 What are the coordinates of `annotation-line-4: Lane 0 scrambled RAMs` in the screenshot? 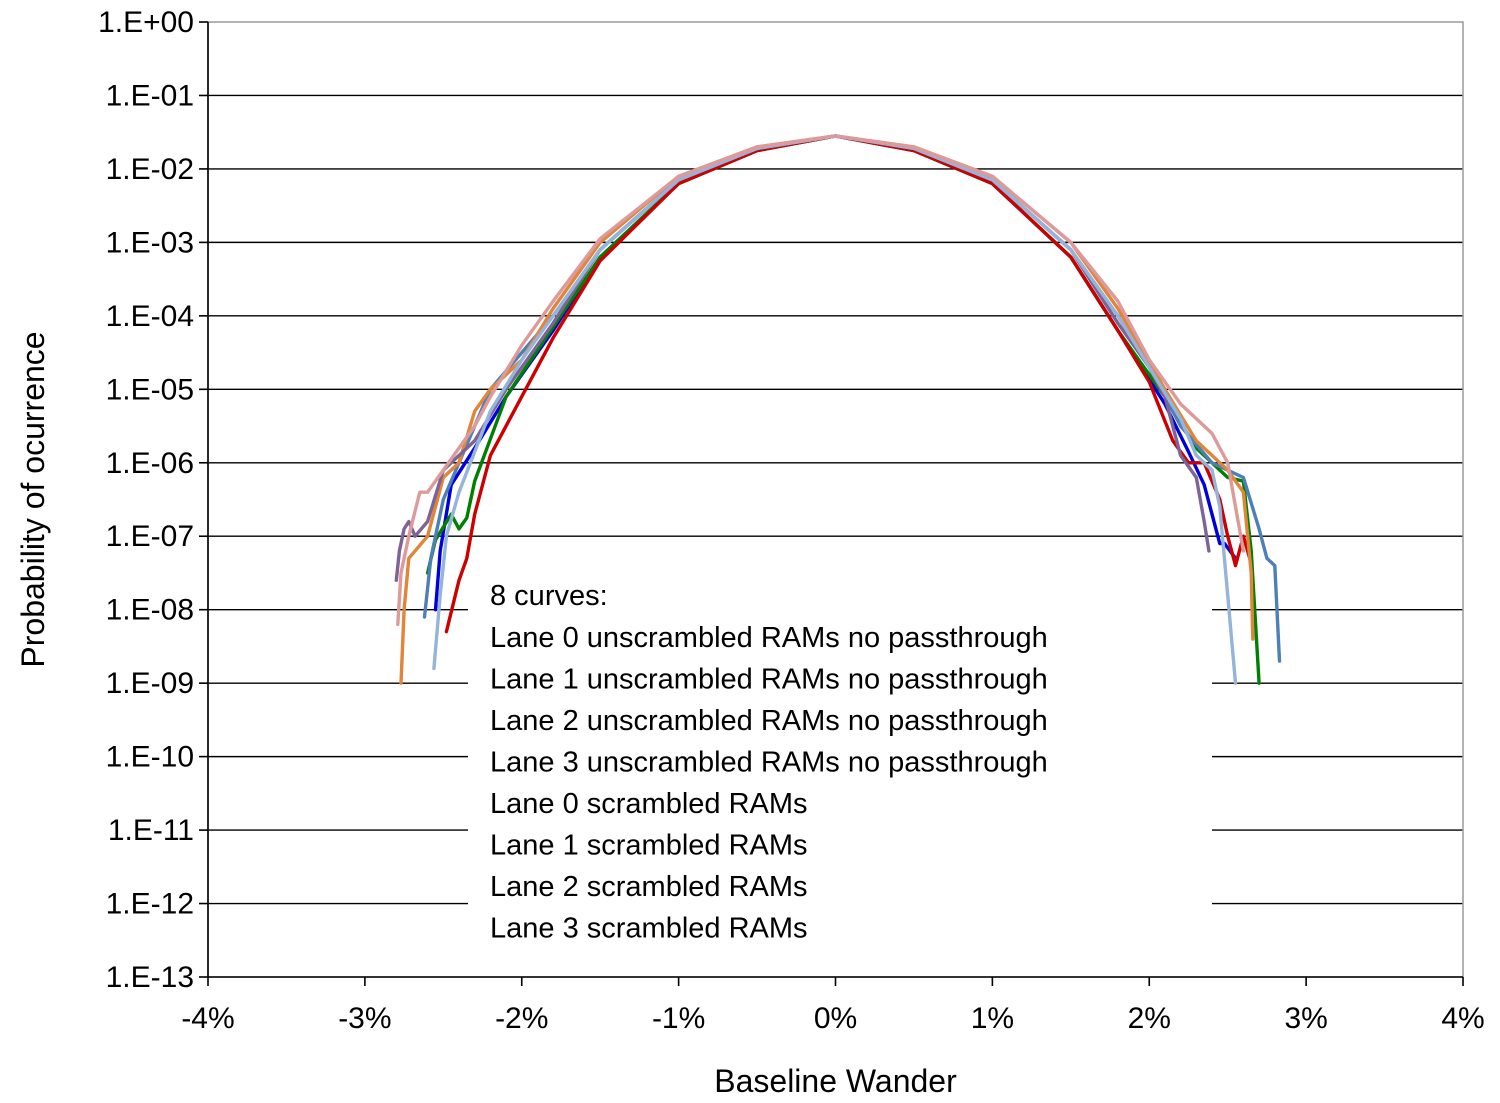 It's located at (649, 804).